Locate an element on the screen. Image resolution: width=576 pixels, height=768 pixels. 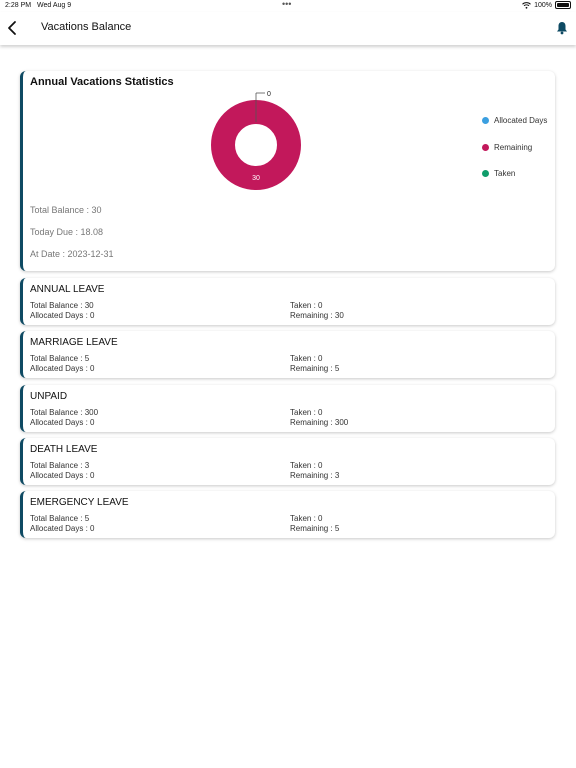
battery-icon is located at coordinates (563, 5).